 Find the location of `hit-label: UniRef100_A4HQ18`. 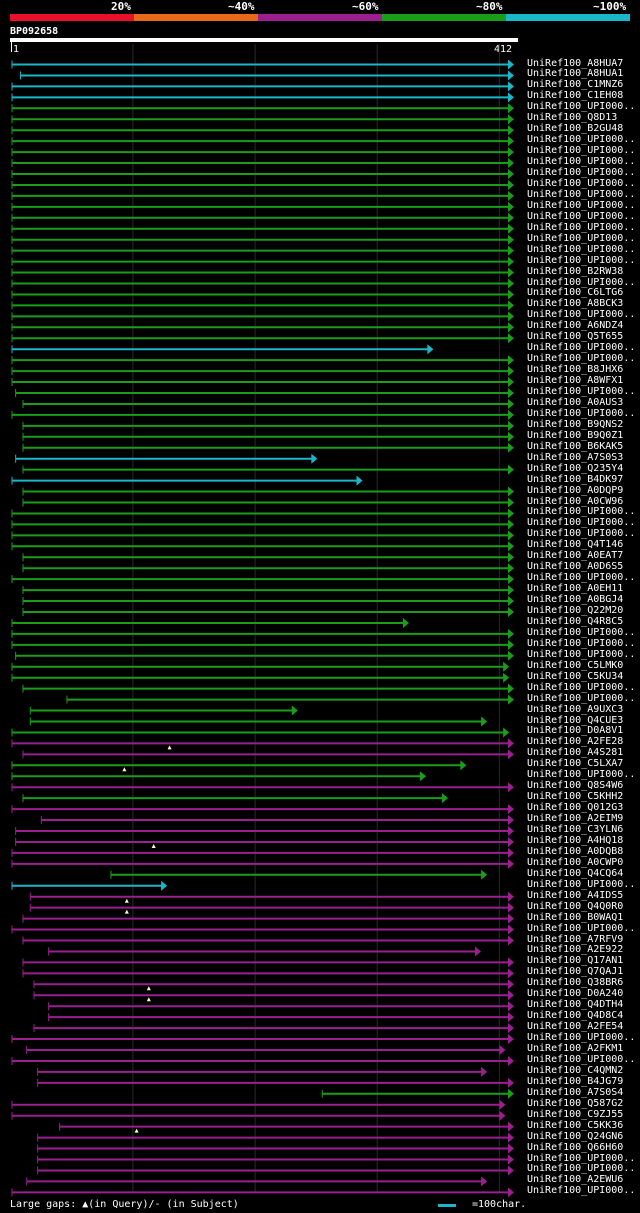

hit-label: UniRef100_A4HQ18 is located at coordinates (575, 840).